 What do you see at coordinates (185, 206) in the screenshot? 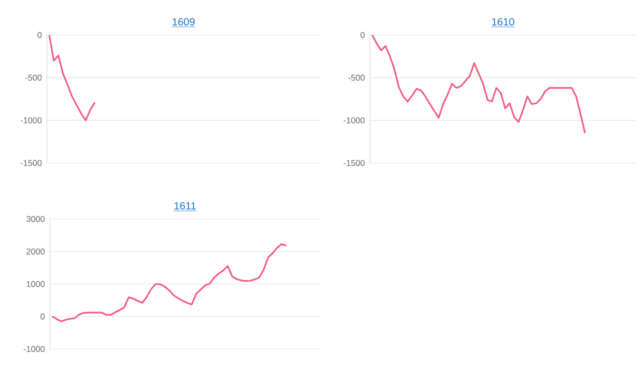
I see `chart-title: 1611` at bounding box center [185, 206].